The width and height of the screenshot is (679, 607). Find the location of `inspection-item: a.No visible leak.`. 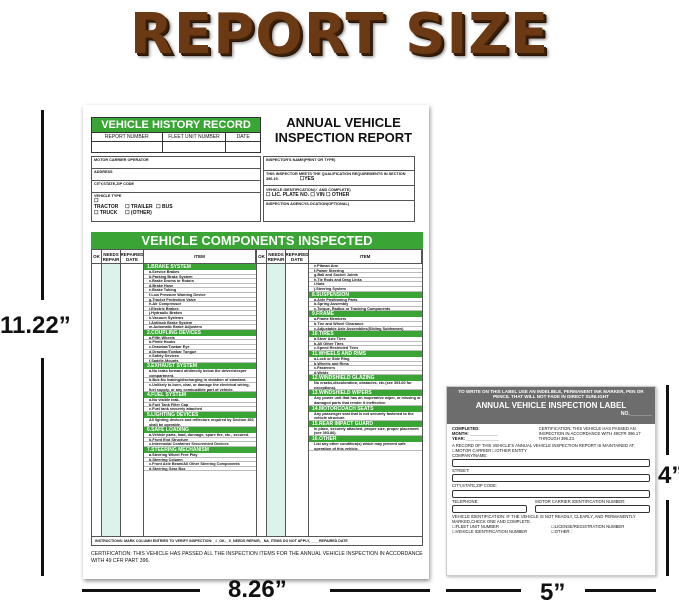

inspection-item: a.No visible leak. is located at coordinates (200, 400).